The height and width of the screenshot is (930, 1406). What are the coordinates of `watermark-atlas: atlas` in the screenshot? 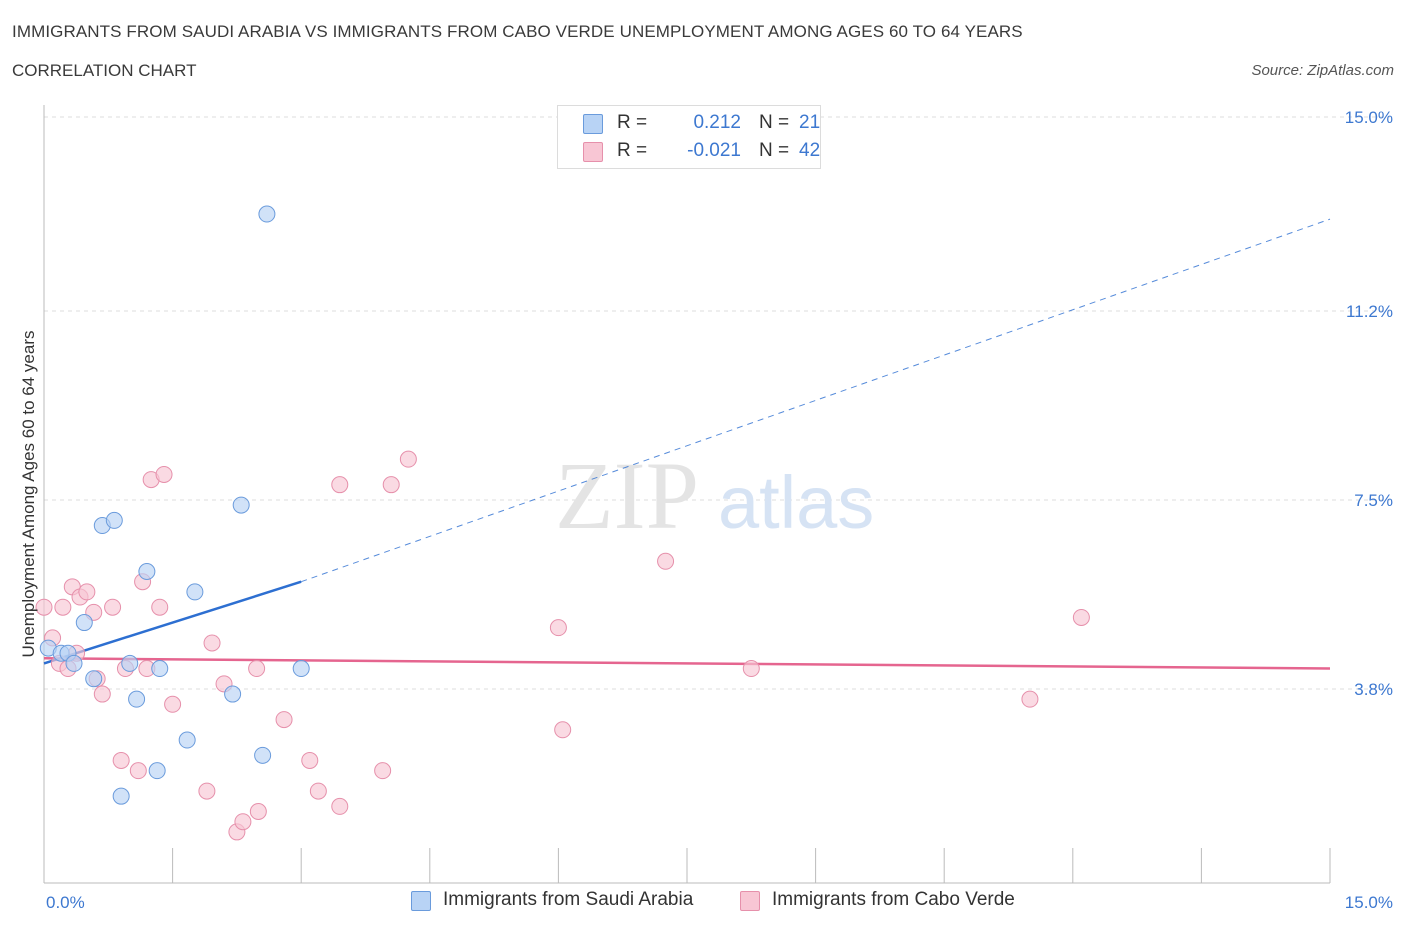 It's located at (796, 502).